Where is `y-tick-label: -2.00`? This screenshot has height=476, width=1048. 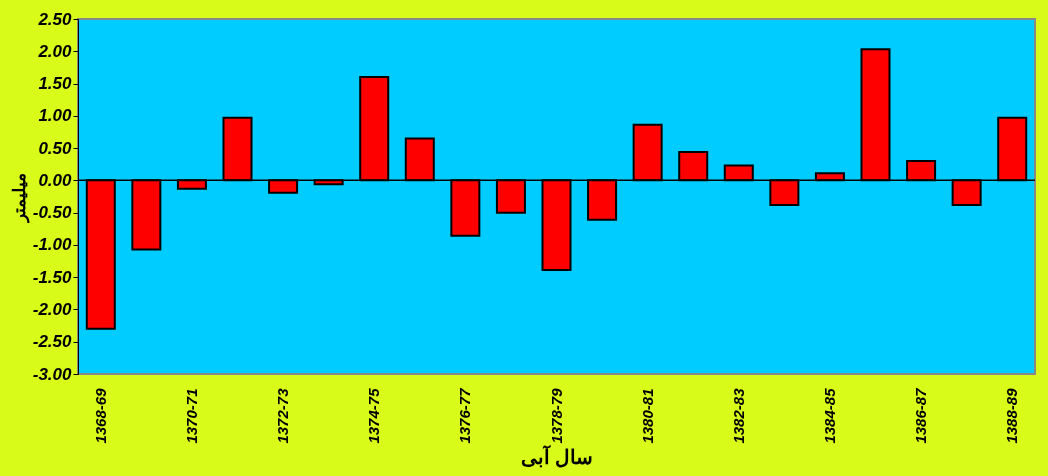 y-tick-label: -2.00 is located at coordinates (52, 309).